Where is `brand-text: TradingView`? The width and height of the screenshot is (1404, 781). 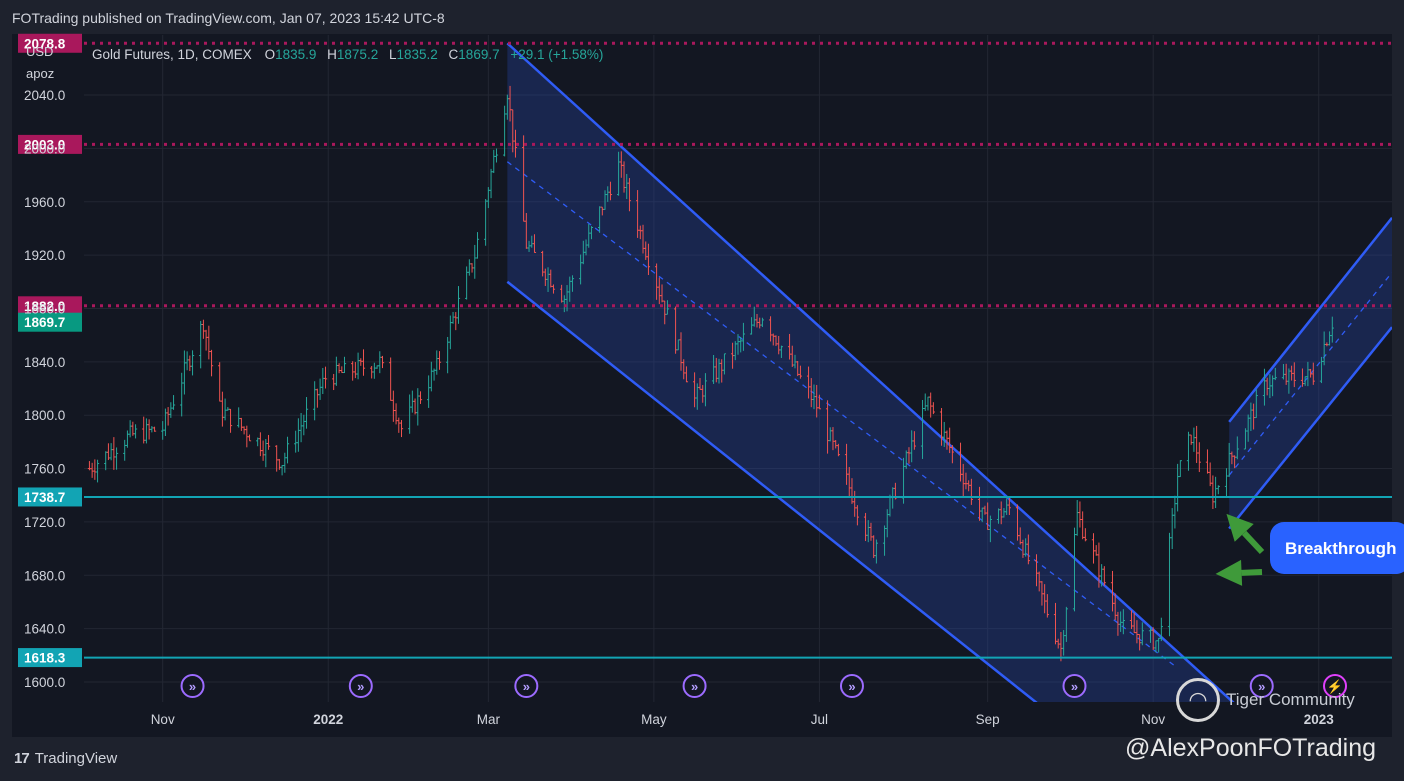
brand-text: TradingView is located at coordinates (76, 758).